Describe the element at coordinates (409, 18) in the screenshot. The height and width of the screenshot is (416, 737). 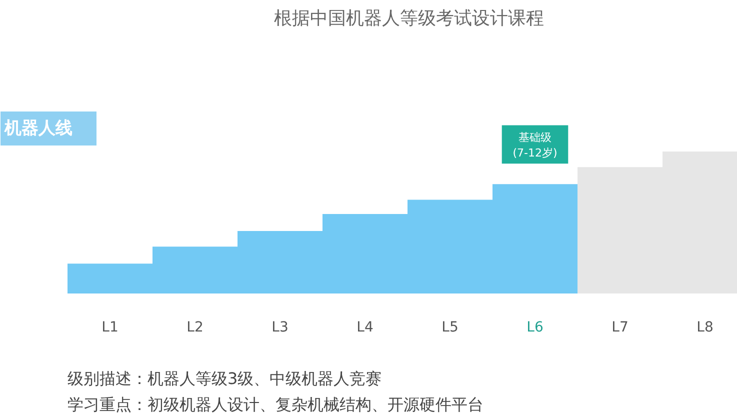
I see `chart-title: 根据中国机器人等级考试设计课程` at that location.